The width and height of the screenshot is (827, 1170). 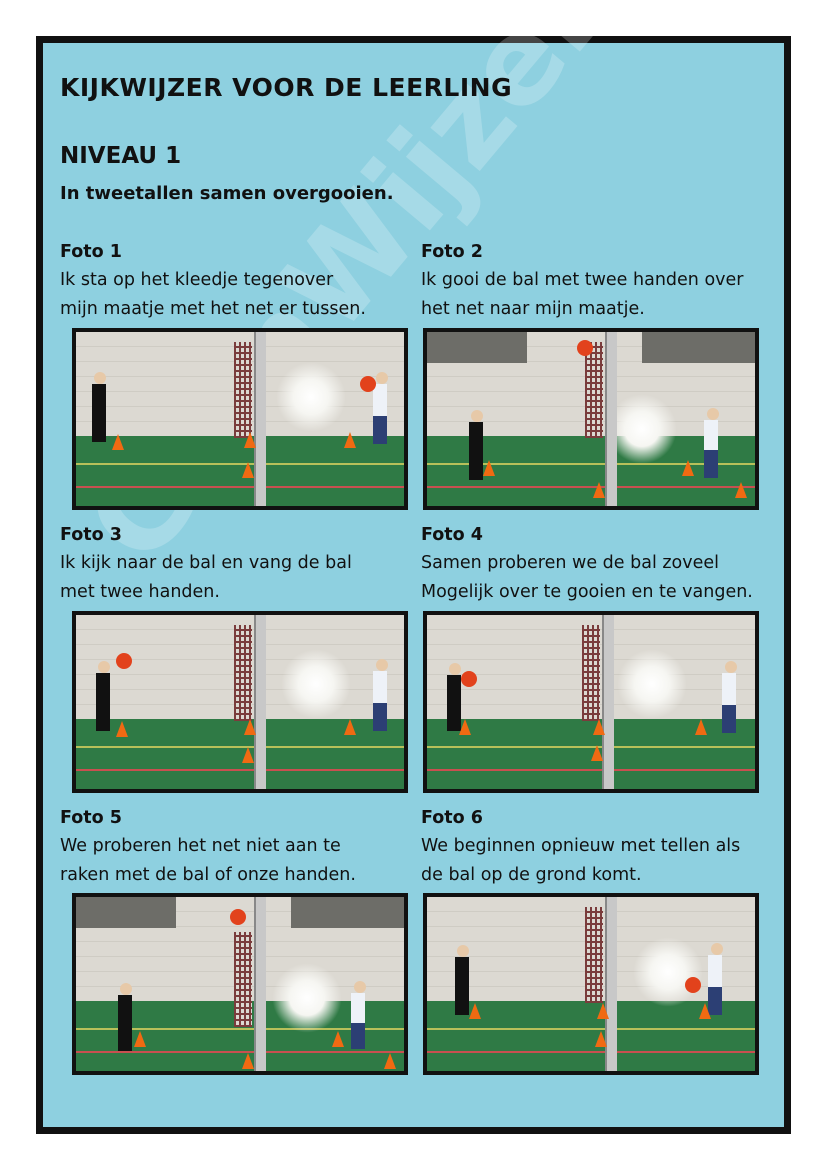 I want to click on photo-2-label: Foto 2, so click(x=452, y=252).